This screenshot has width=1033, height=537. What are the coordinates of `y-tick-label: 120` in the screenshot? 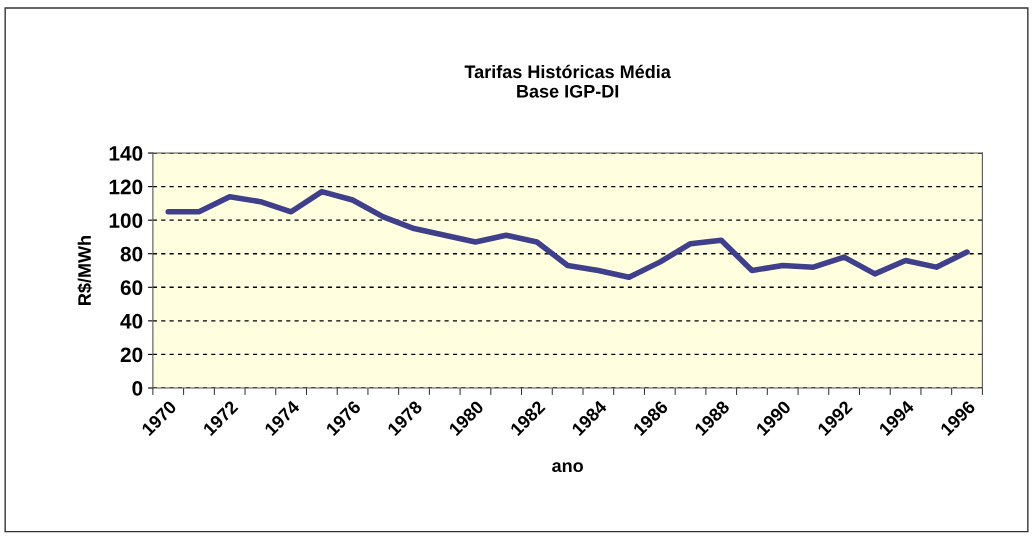 It's located at (126, 187).